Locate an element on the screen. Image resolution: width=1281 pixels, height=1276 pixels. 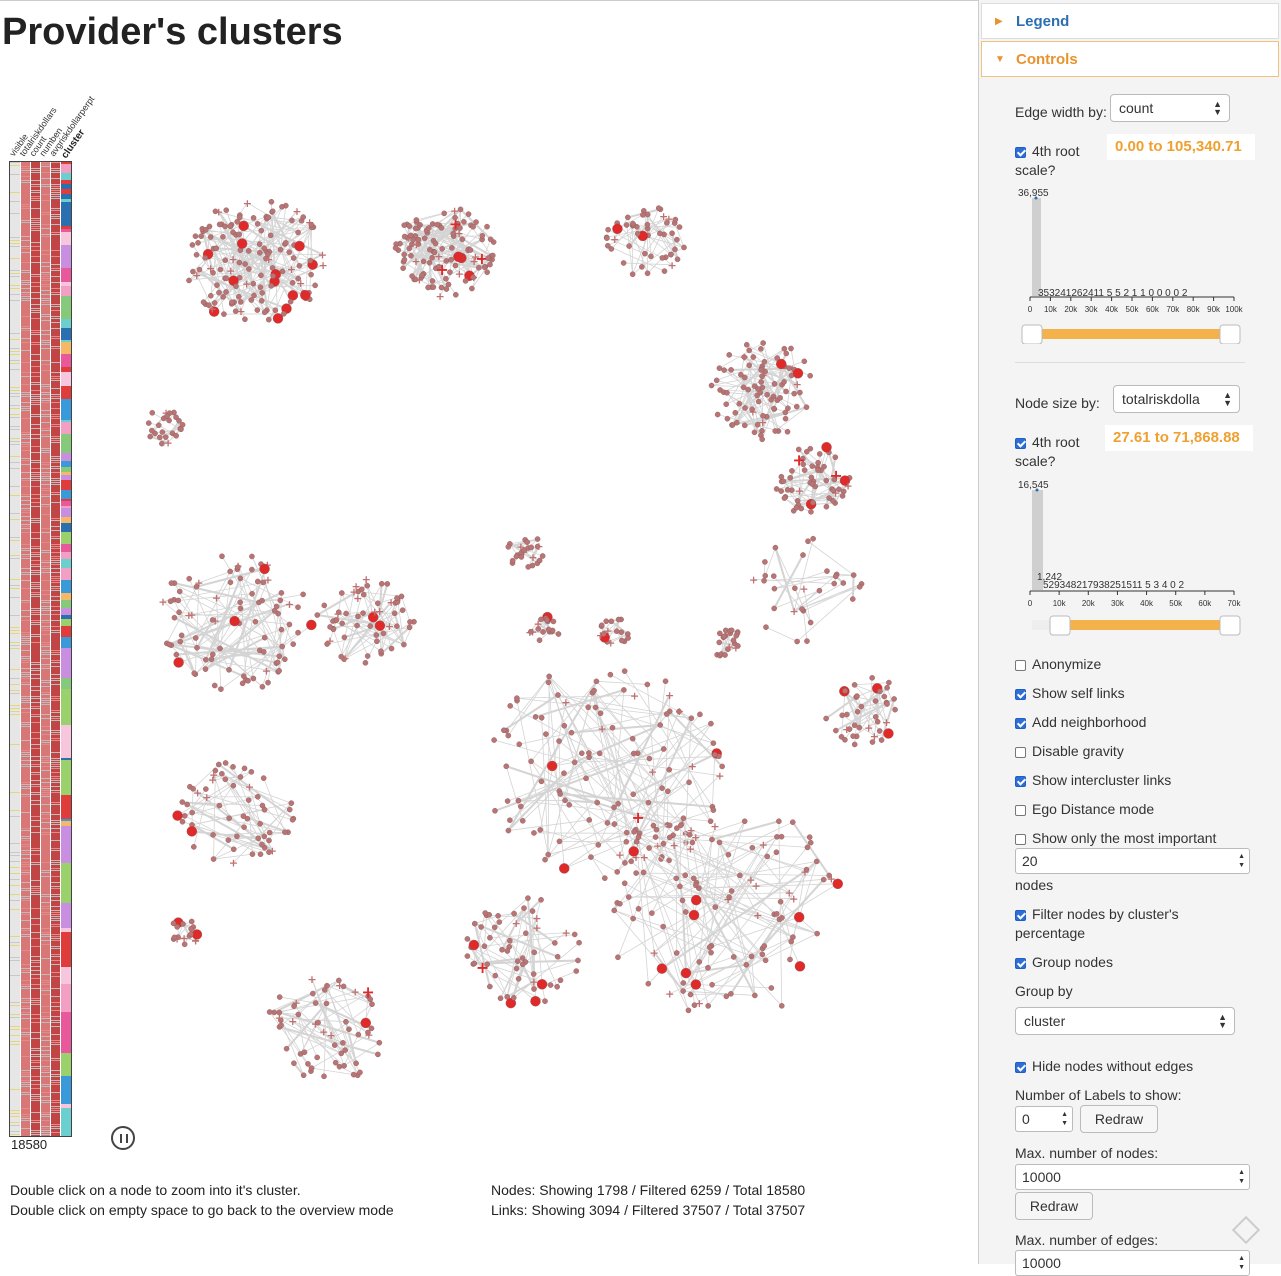
redraw-labels-button: Redraw is located at coordinates (1119, 1119).